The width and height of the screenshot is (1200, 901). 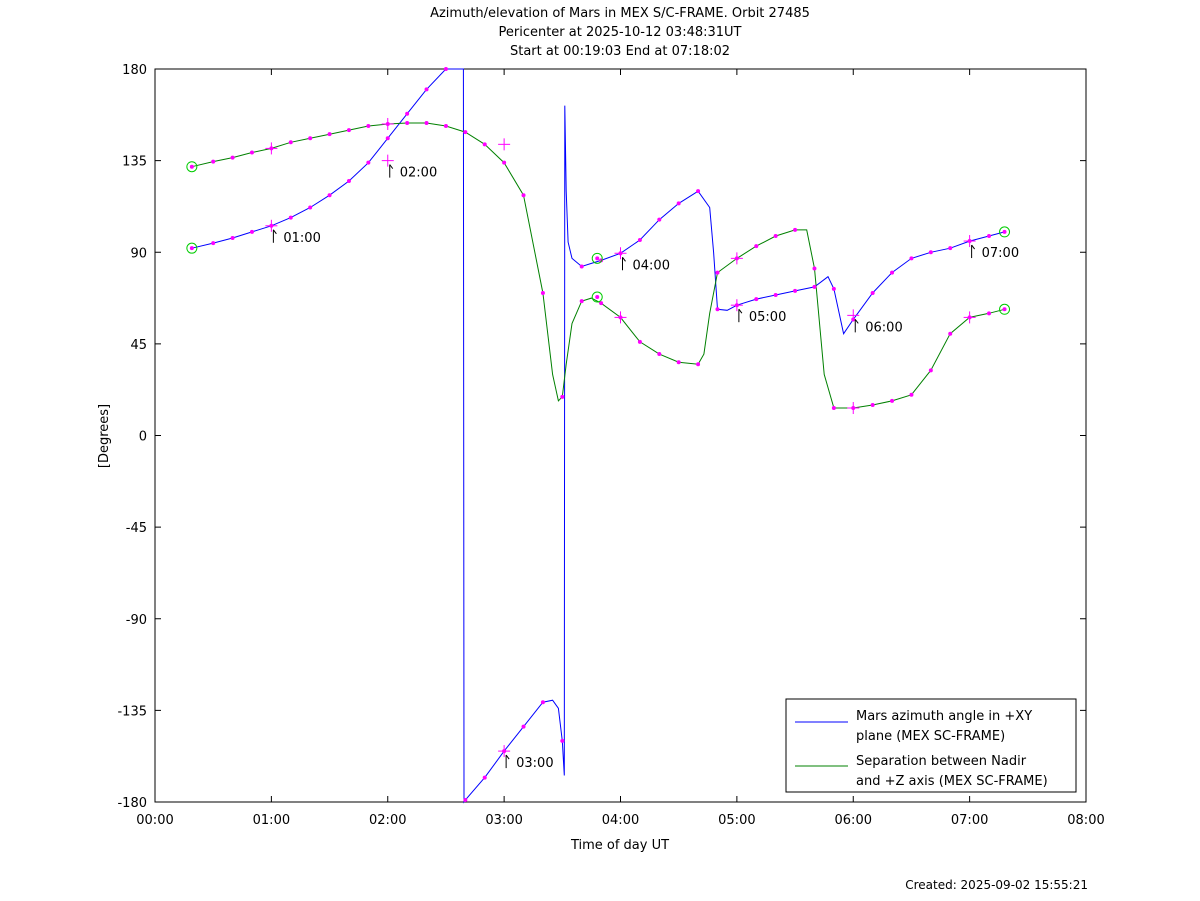 I want to click on hour-annotation: 07:00, so click(x=995, y=252).